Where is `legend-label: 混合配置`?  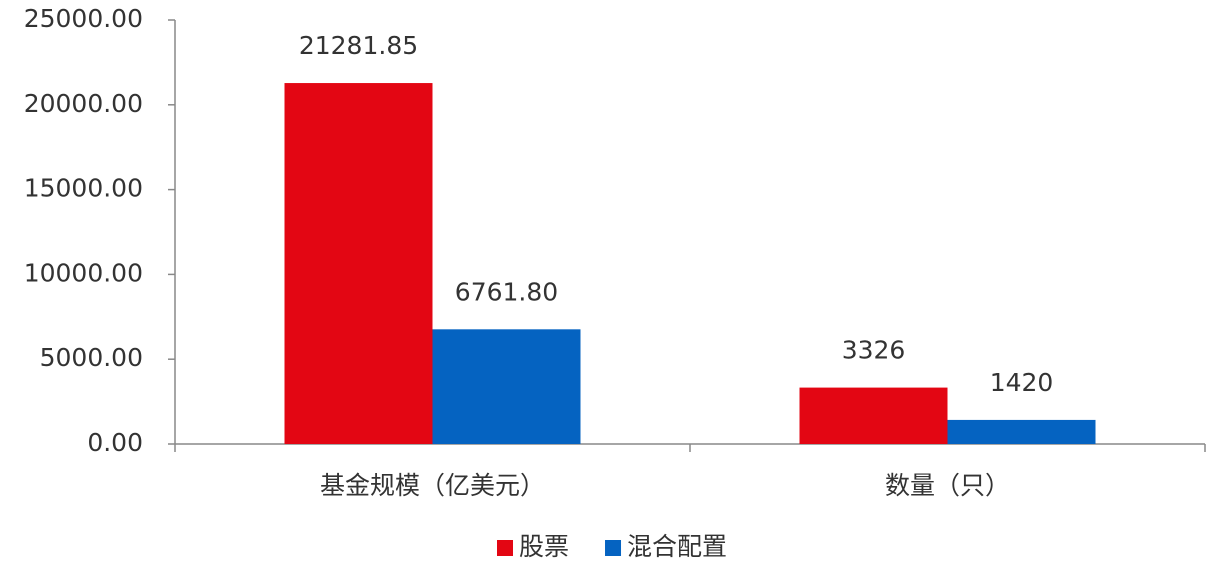 legend-label: 混合配置 is located at coordinates (677, 546).